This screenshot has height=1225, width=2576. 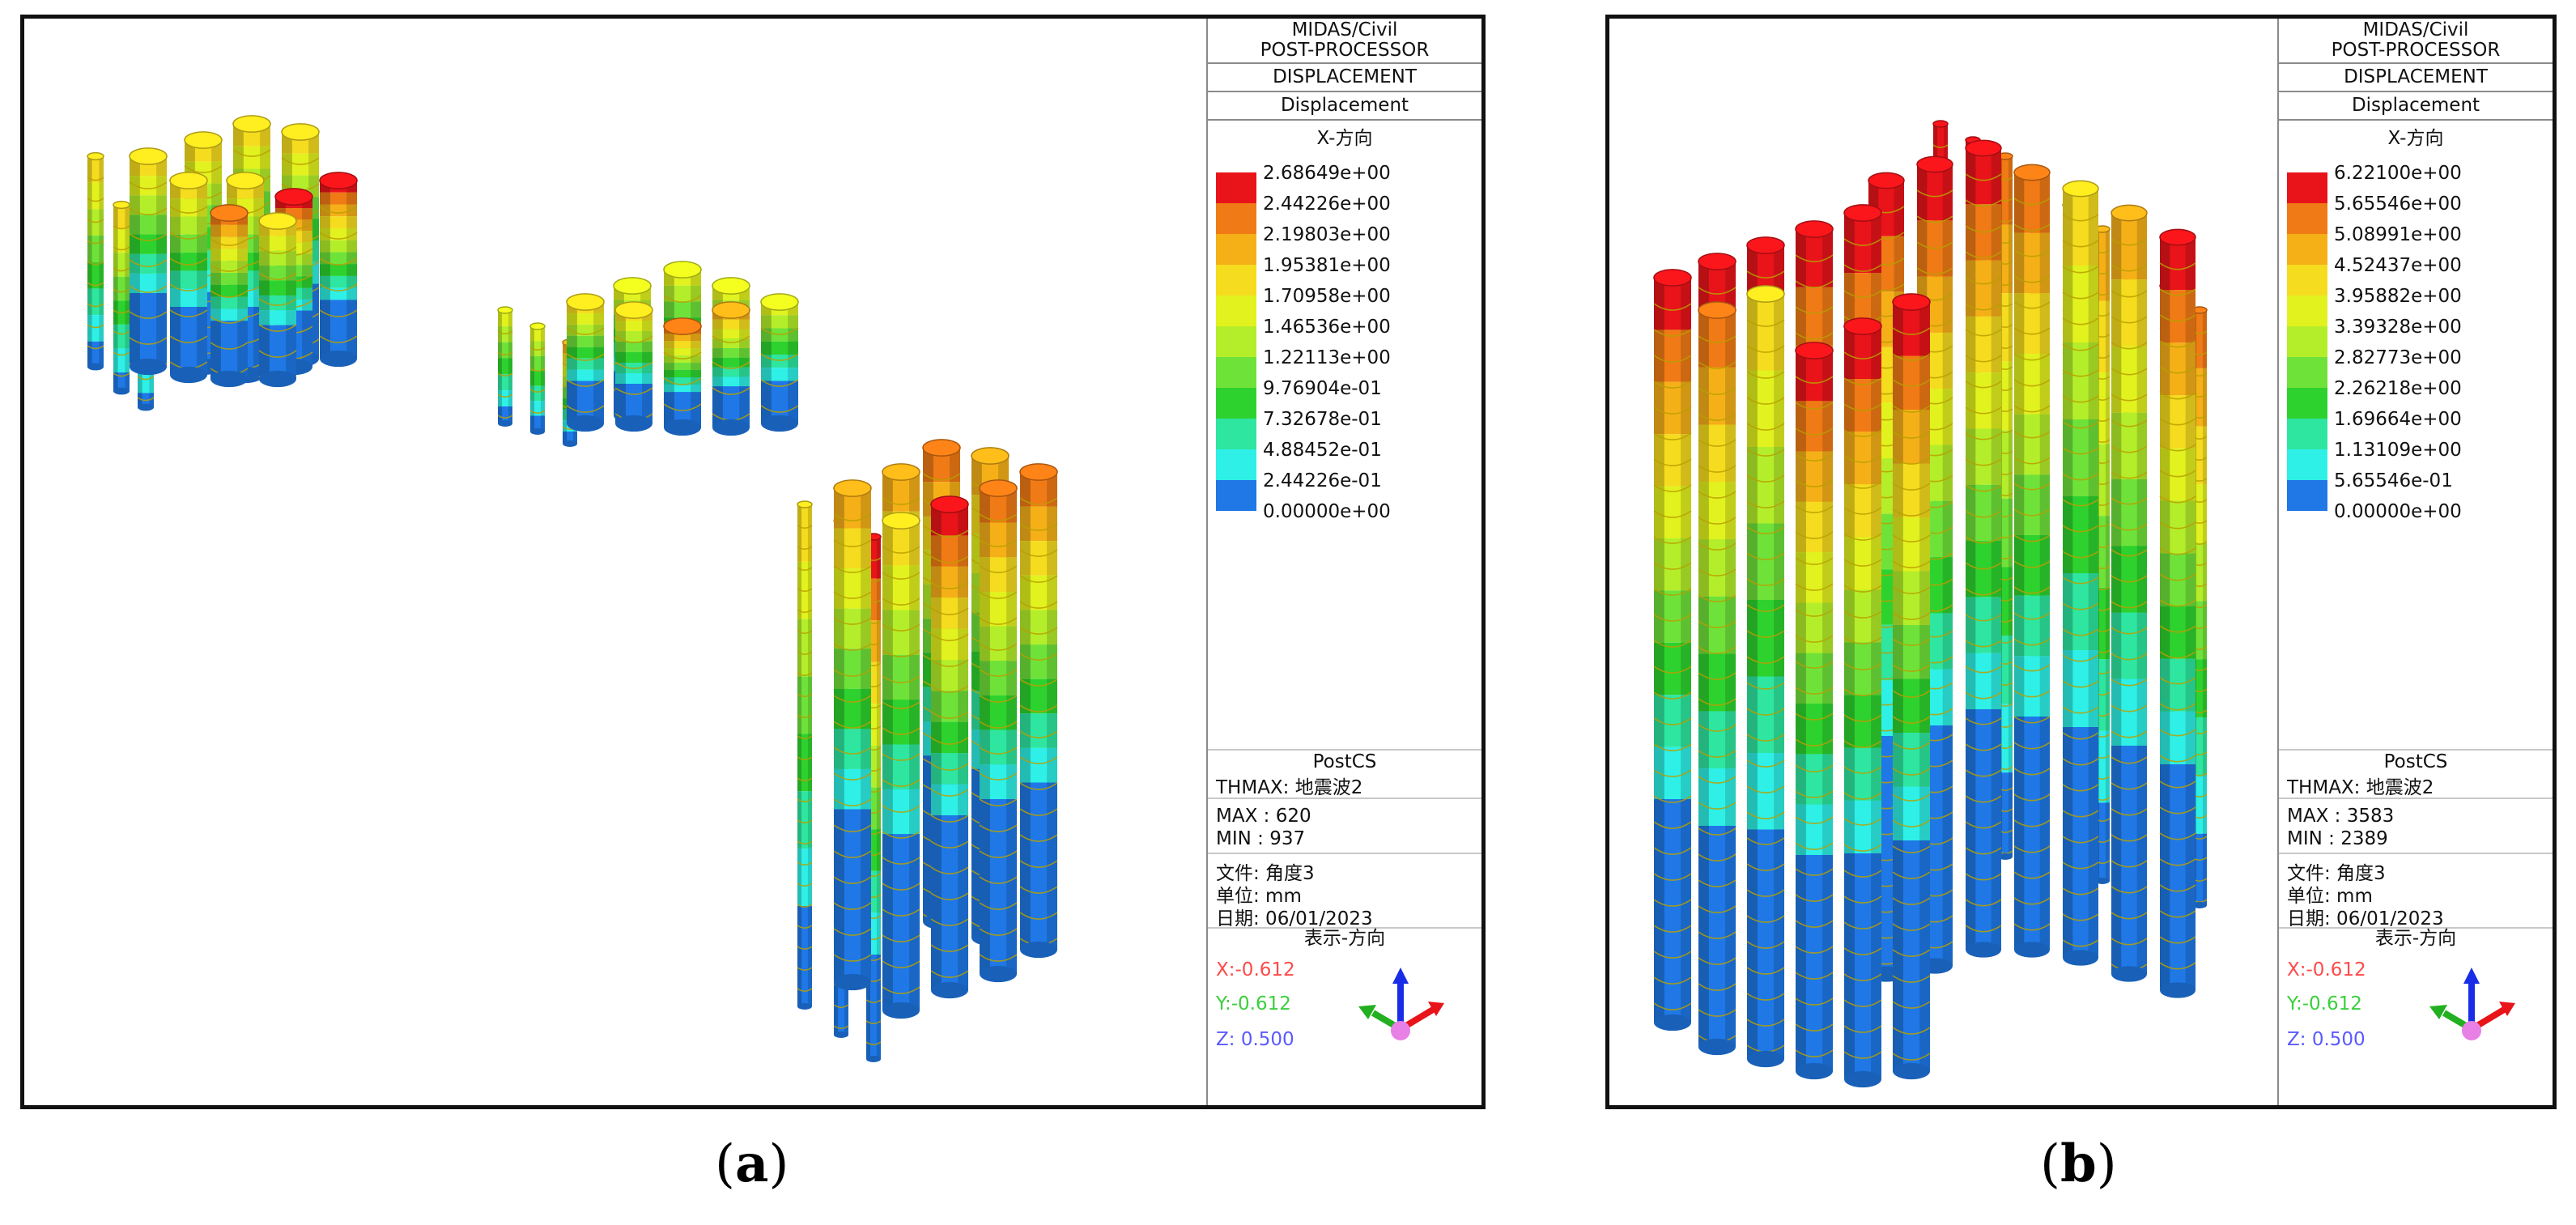 What do you see at coordinates (1345, 76) in the screenshot?
I see `legend-result-type: DISPLACEMENT` at bounding box center [1345, 76].